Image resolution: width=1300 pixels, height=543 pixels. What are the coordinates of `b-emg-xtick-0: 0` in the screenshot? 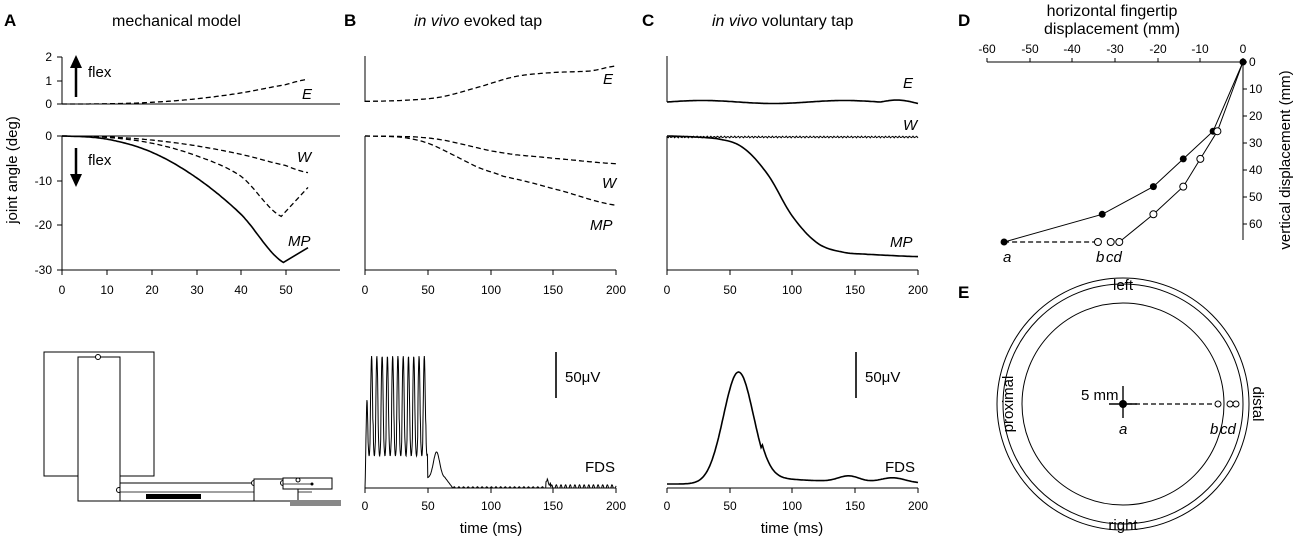 It's located at (365, 506).